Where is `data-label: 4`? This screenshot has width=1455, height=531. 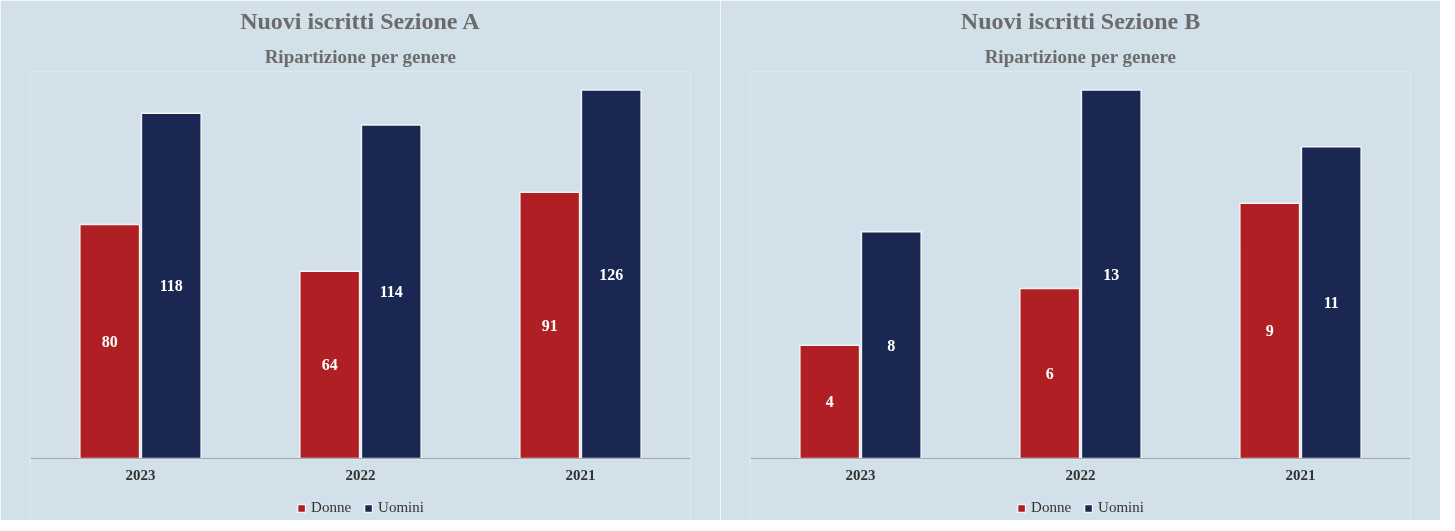
data-label: 4 is located at coordinates (829, 402).